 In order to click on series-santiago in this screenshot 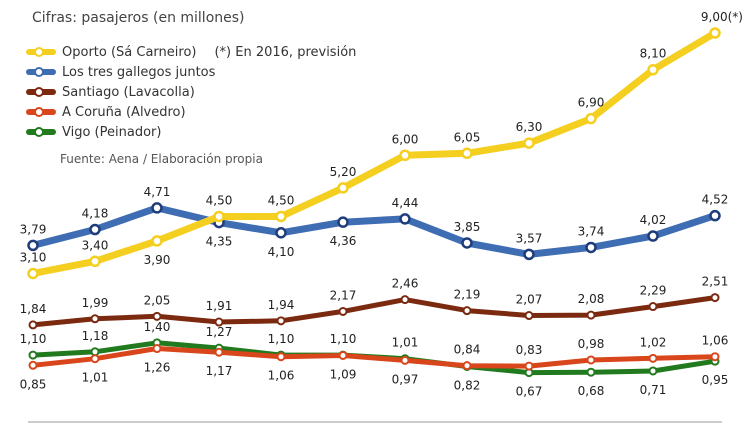, I will do `click(374, 311)`.